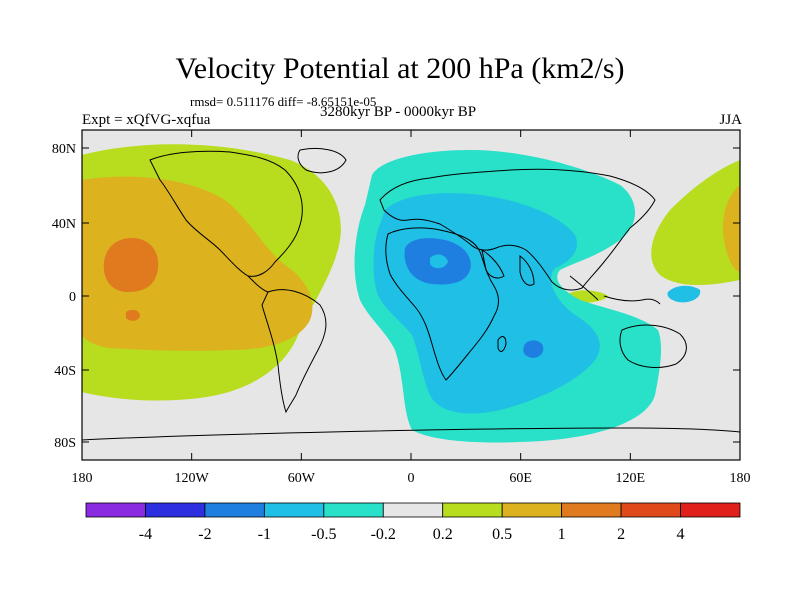  Describe the element at coordinates (621, 534) in the screenshot. I see `colorbar-label: 2` at that location.